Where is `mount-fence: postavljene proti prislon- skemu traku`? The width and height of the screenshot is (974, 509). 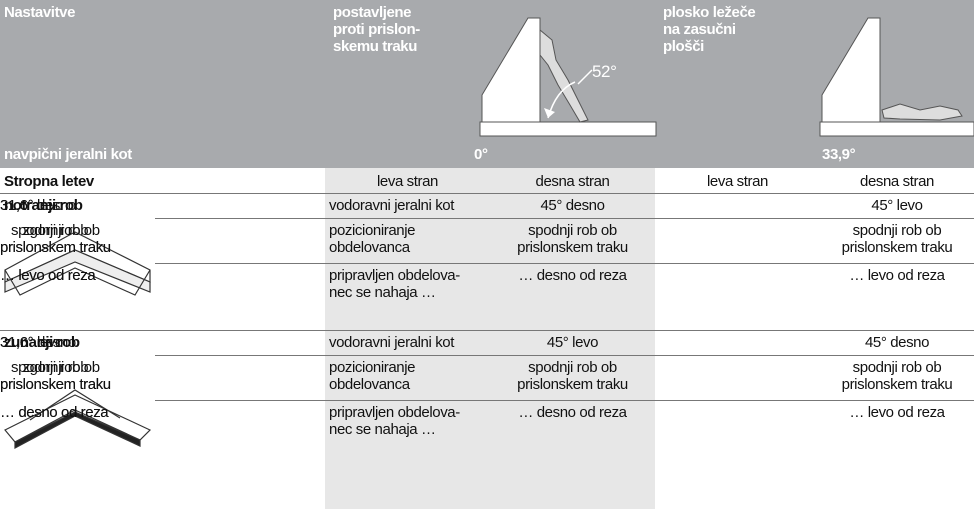 mount-fence: postavljene proti prislon- skemu traku is located at coordinates (376, 29).